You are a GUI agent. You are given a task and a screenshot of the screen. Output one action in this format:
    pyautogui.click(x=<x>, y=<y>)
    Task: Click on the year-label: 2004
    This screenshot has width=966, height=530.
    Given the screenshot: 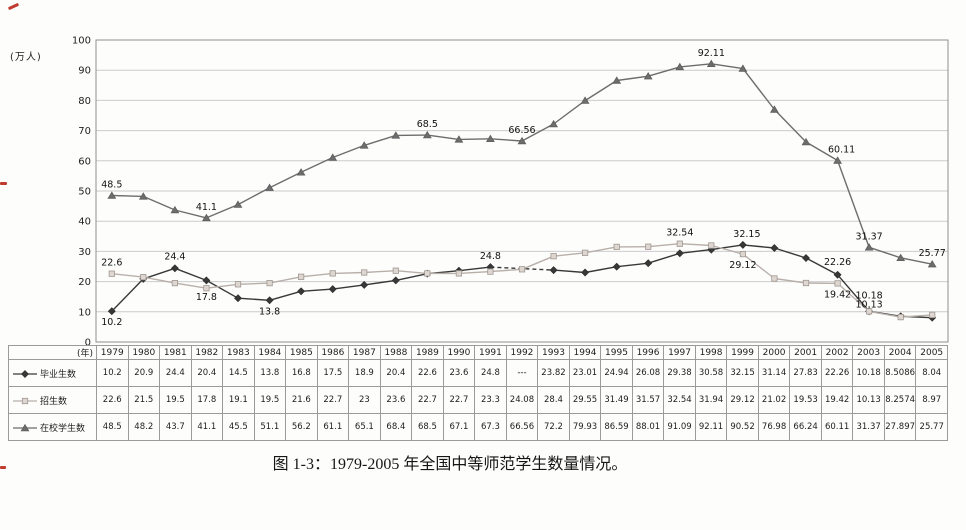 What is the action you would take?
    pyautogui.click(x=900, y=352)
    